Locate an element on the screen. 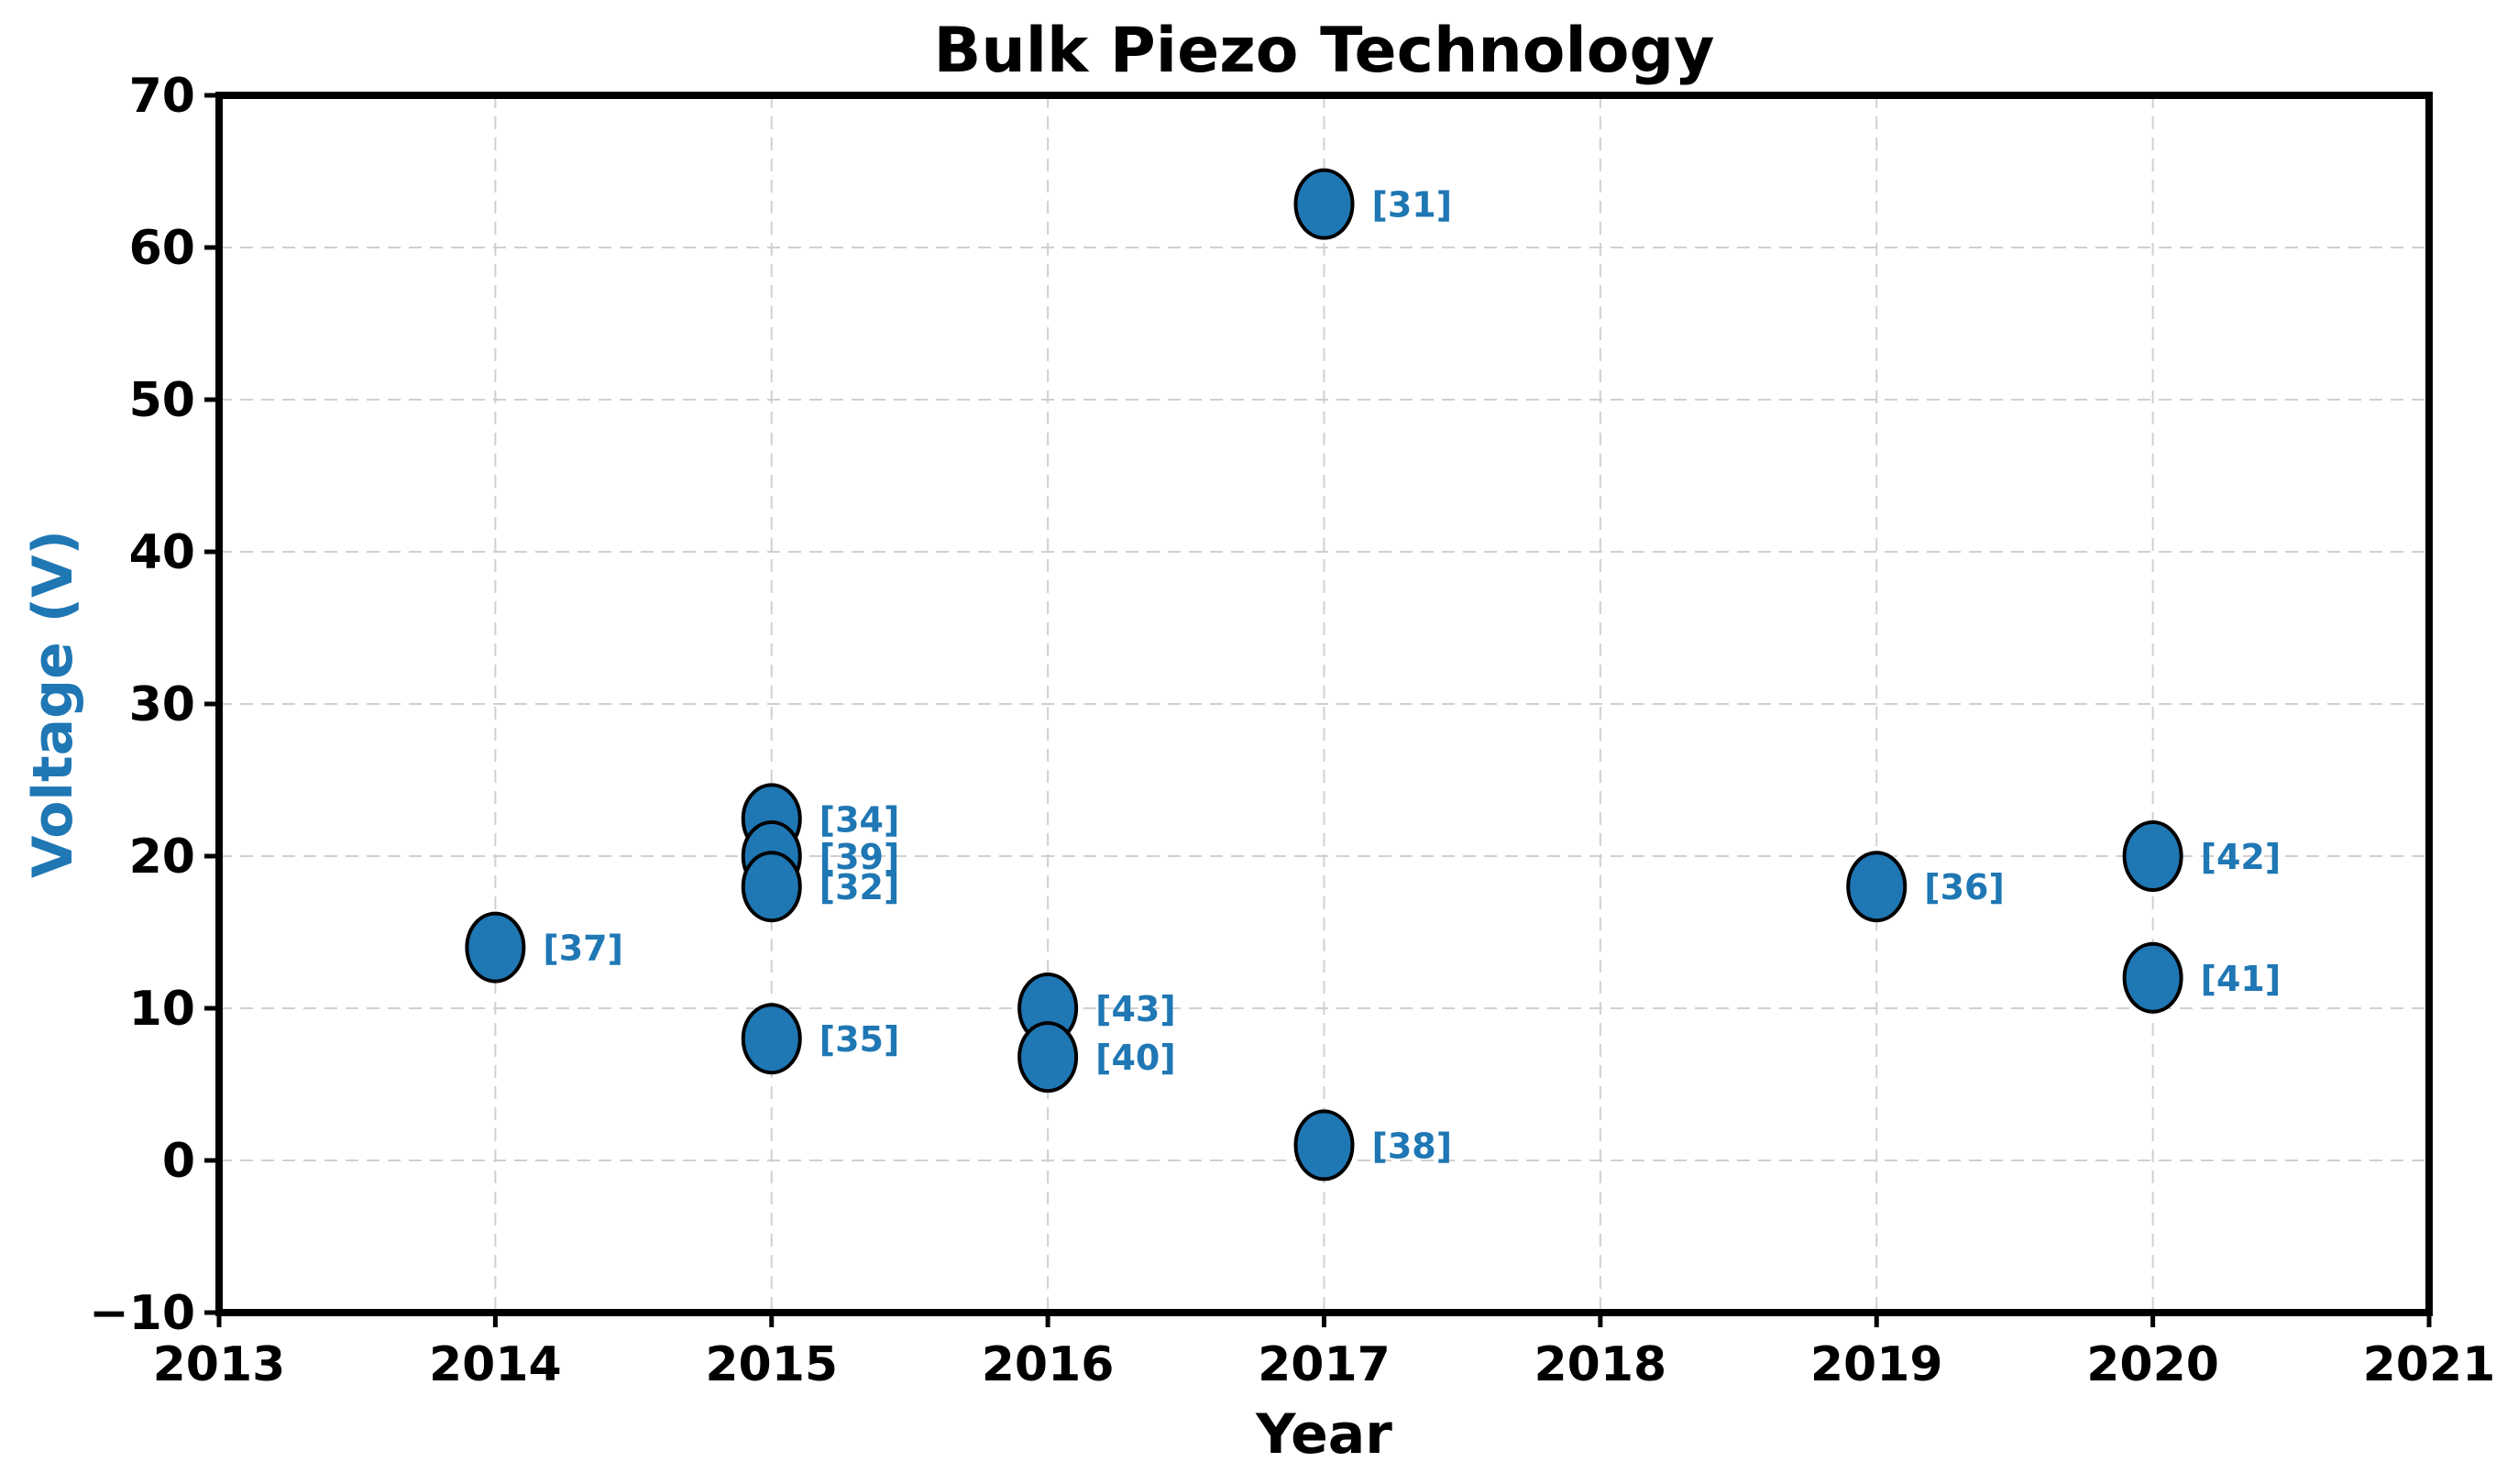 The width and height of the screenshot is (2507, 1484). data-label: [37] is located at coordinates (583, 949).